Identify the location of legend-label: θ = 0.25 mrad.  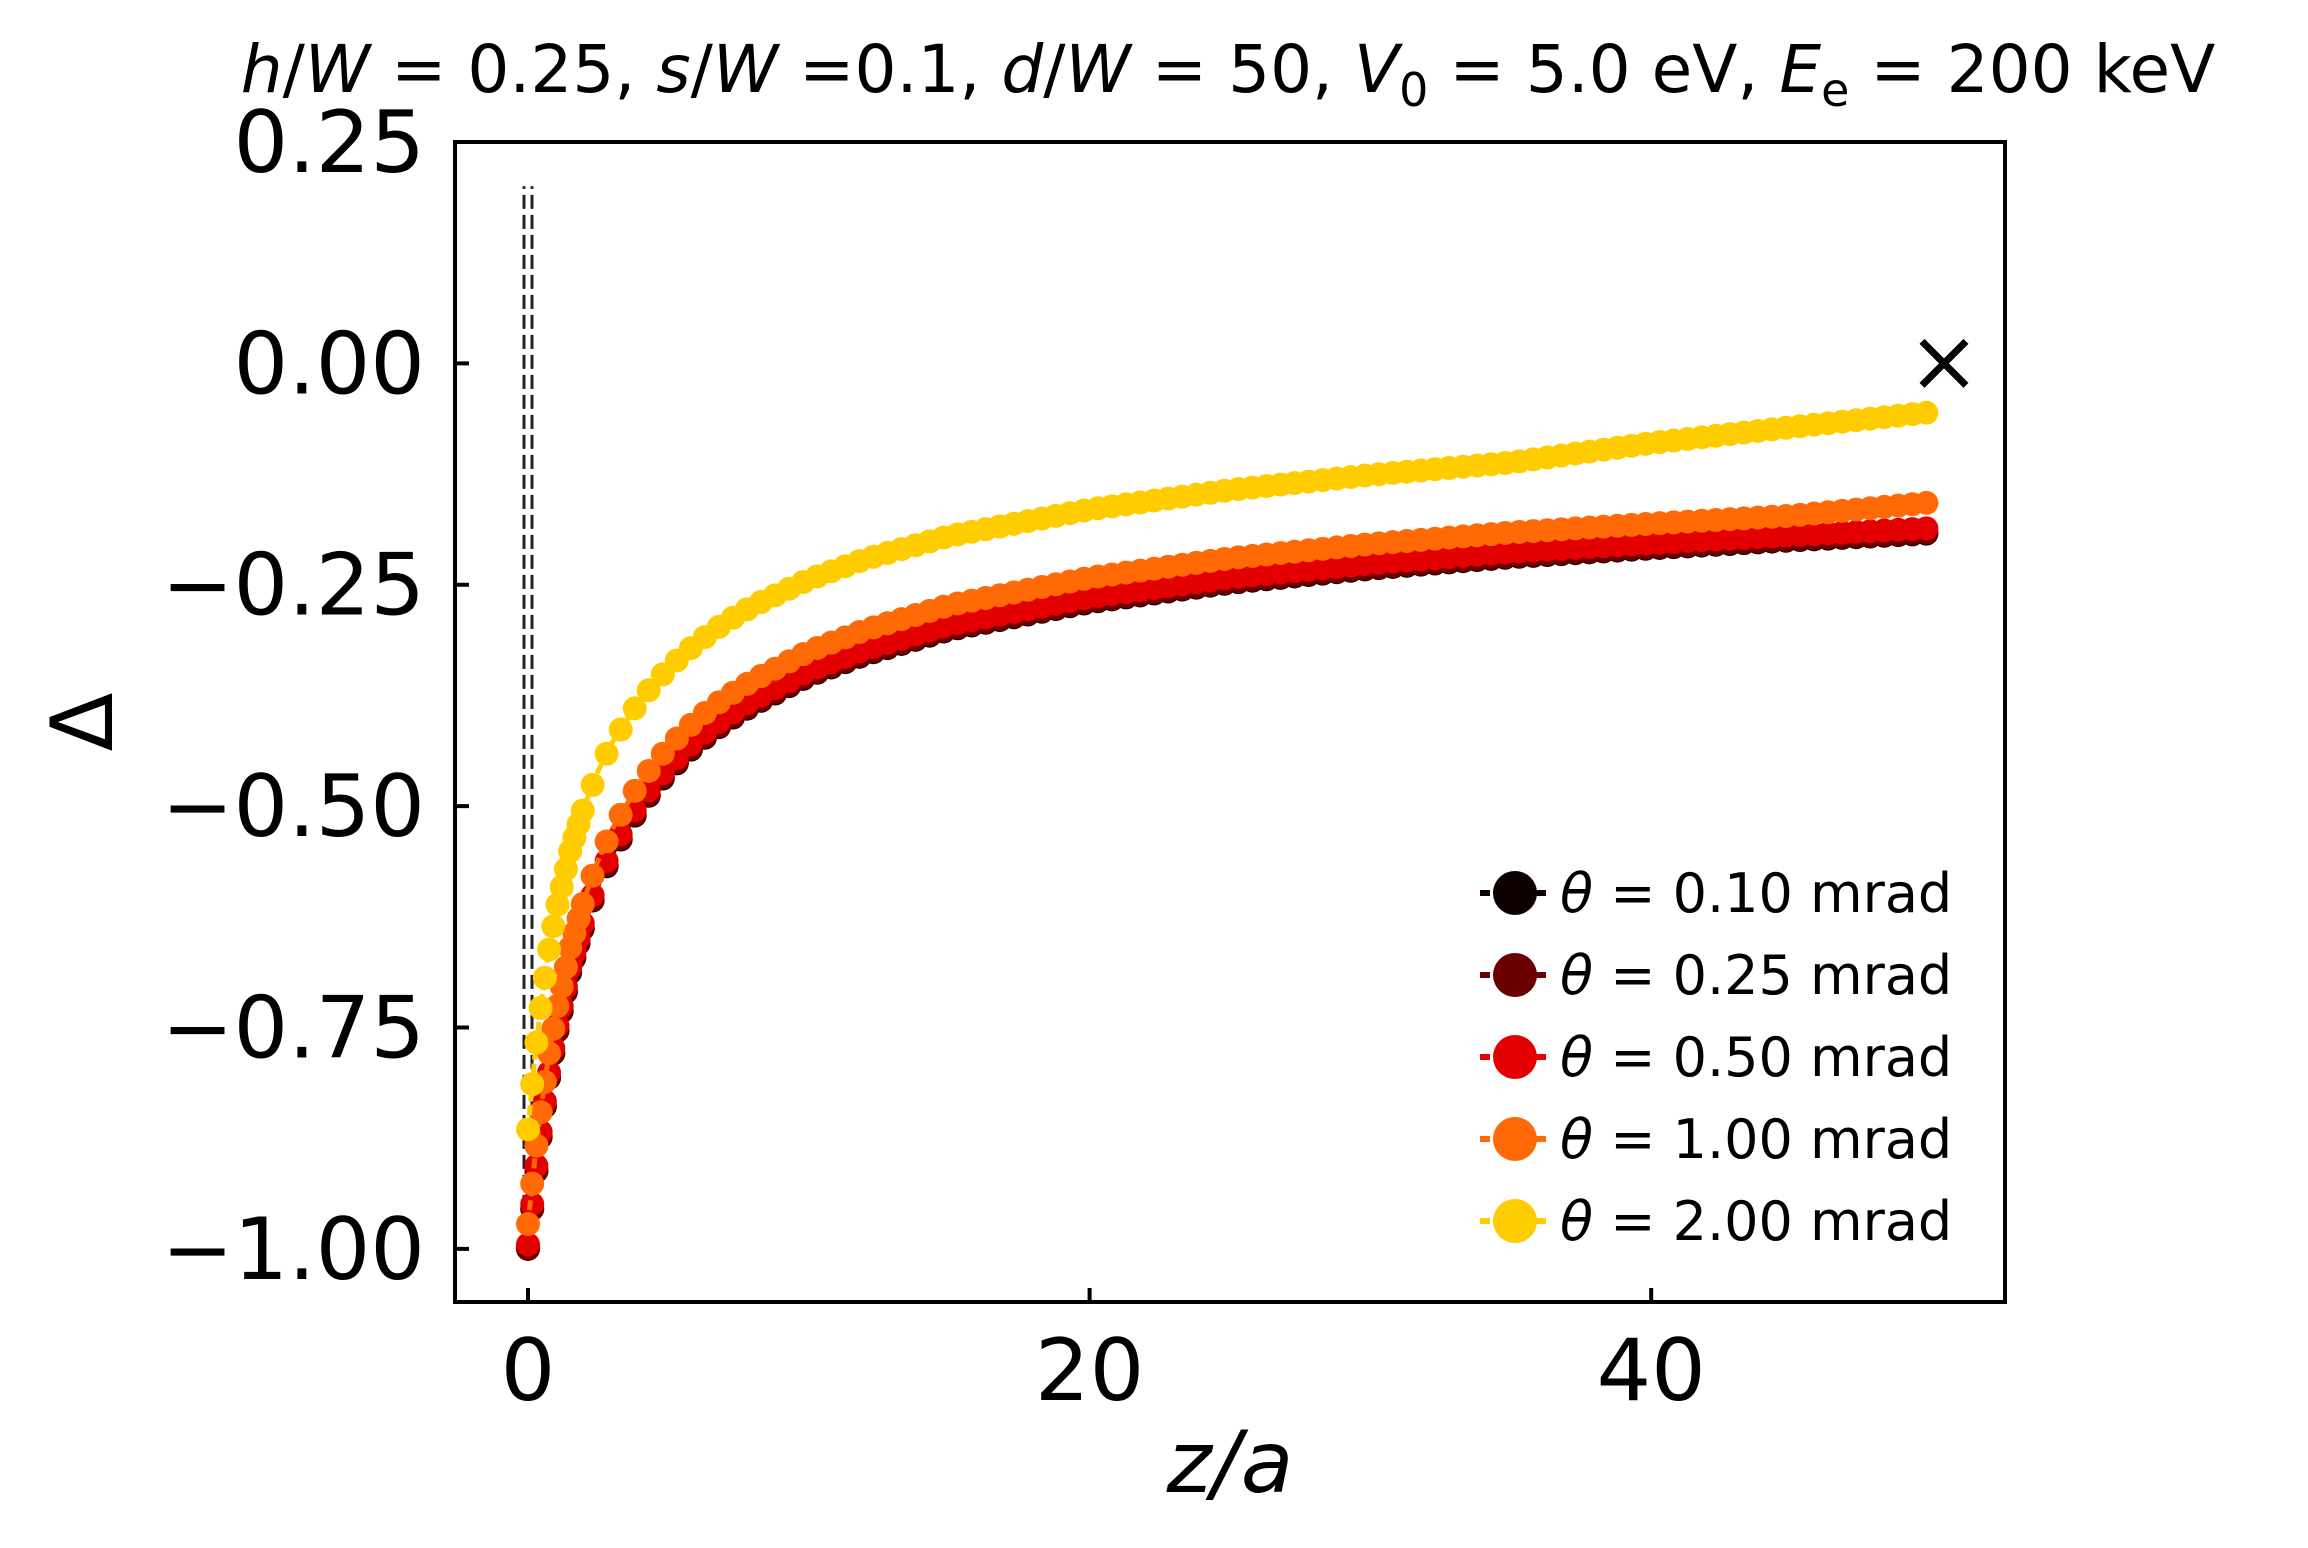
(1756, 975).